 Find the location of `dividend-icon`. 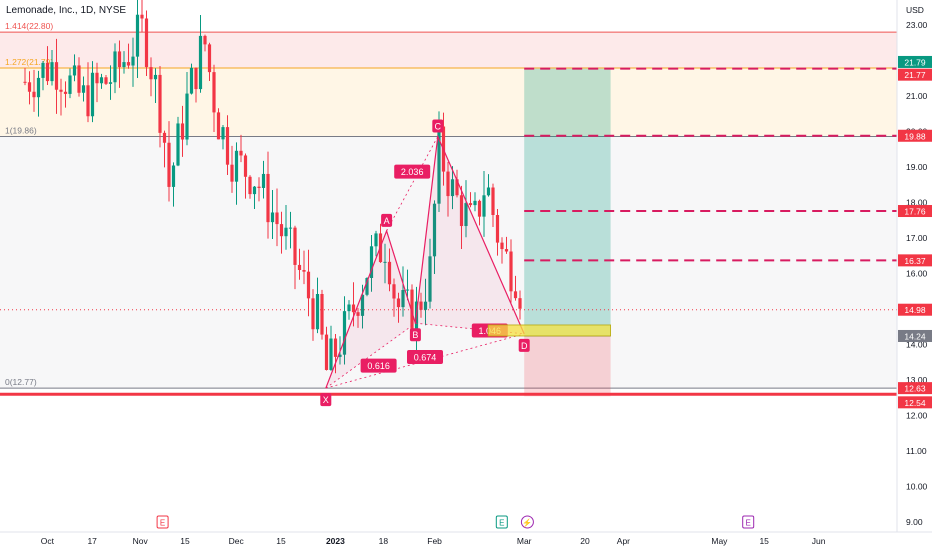

dividend-icon is located at coordinates (527, 522).